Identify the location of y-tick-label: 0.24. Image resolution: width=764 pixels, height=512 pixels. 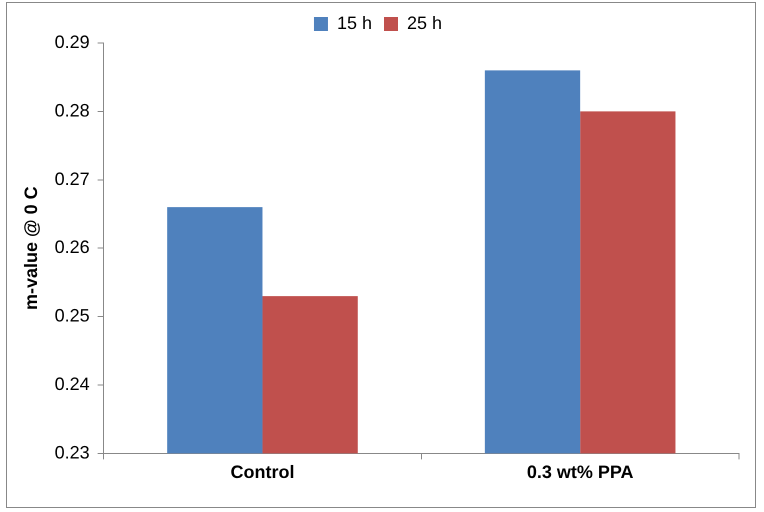
(72, 384).